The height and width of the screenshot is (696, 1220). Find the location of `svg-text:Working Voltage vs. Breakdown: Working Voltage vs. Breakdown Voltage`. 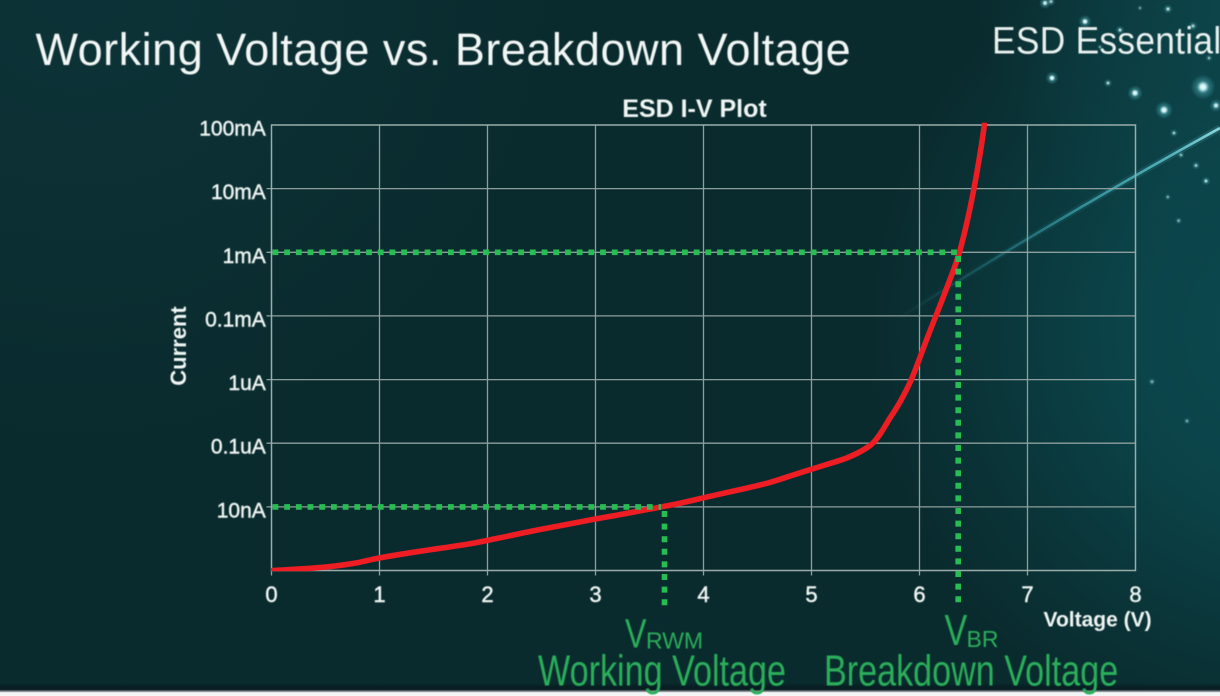

svg-text:Working Voltage vs. Breakdown: Working Voltage vs. Breakdown Voltage is located at coordinates (444, 49).